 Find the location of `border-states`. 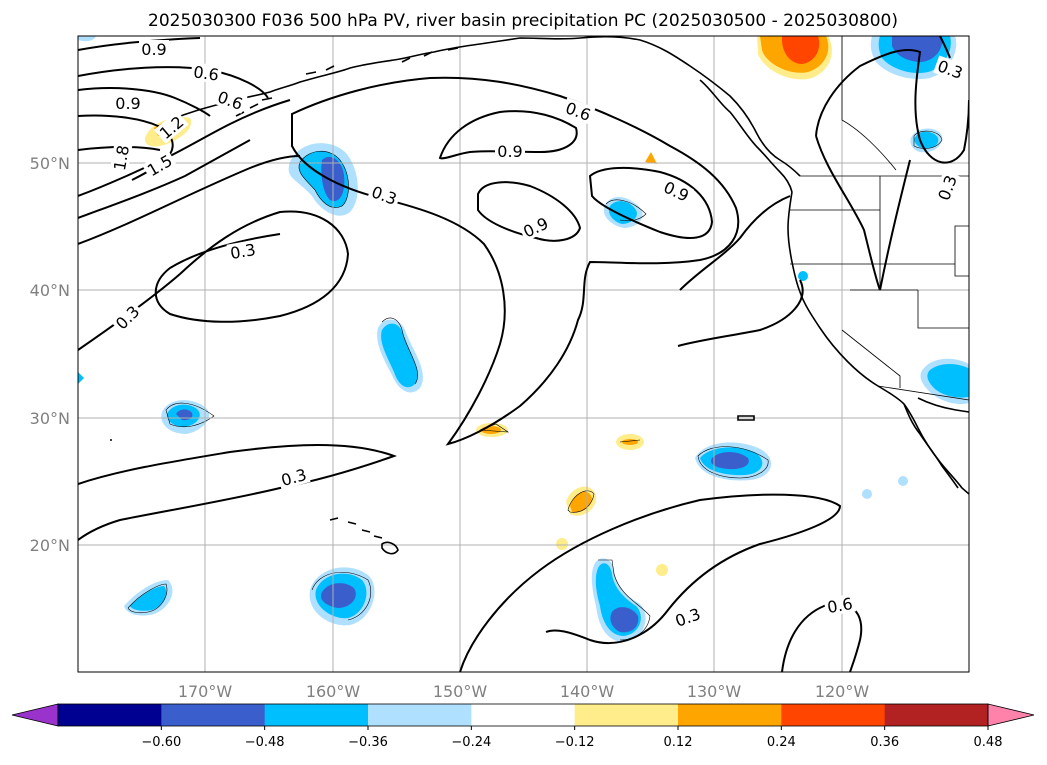

border-states is located at coordinates (879, 282).